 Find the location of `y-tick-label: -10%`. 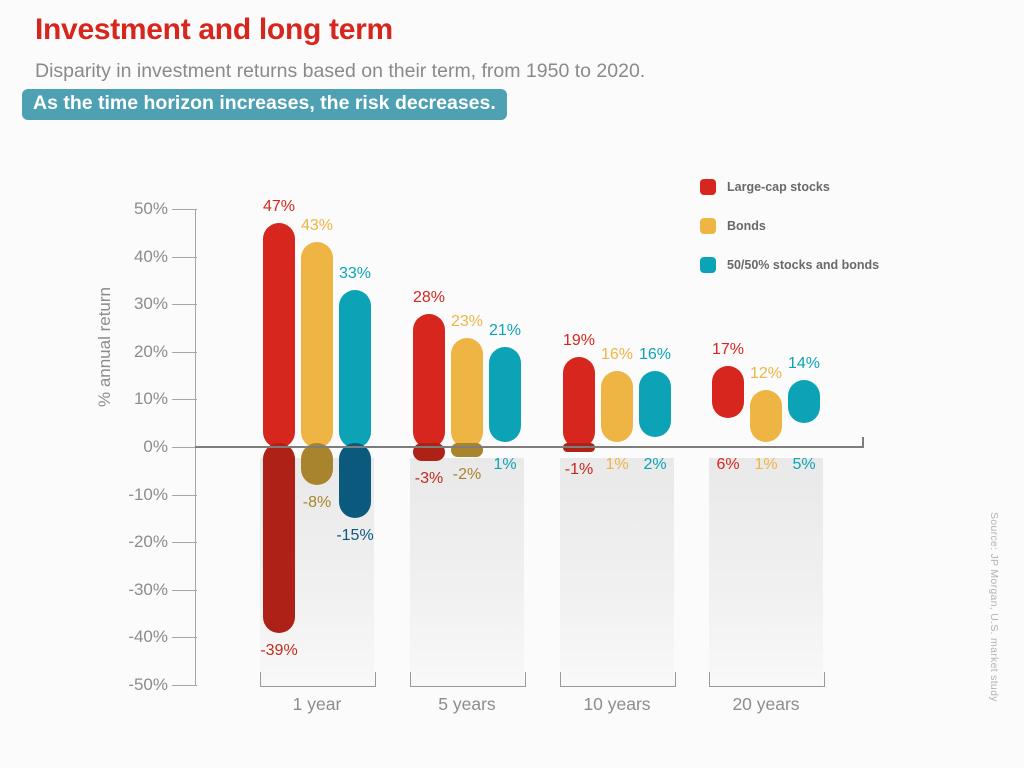

y-tick-label: -10% is located at coordinates (148, 494).